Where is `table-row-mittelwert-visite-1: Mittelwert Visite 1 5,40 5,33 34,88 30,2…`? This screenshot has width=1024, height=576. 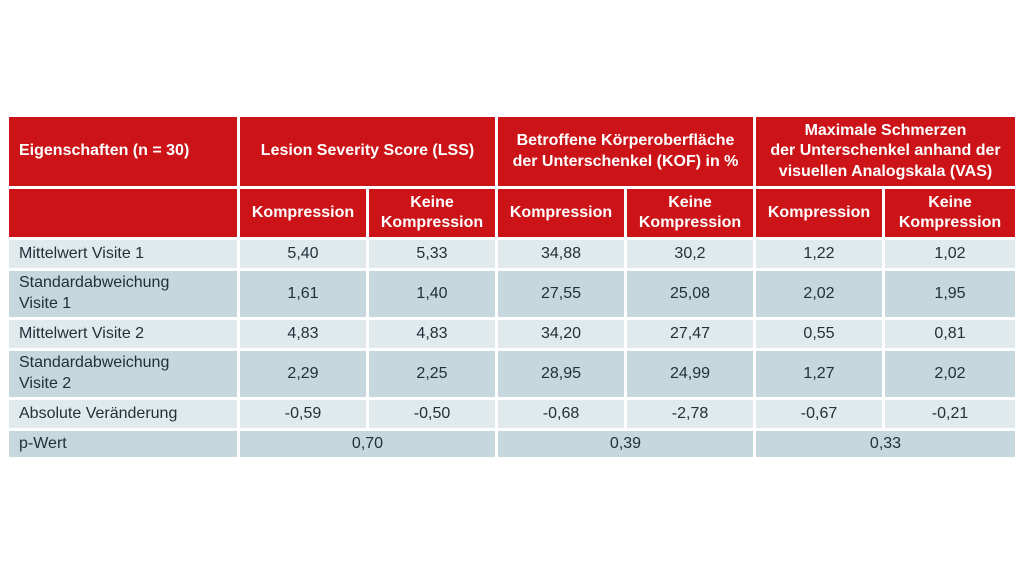
table-row-mittelwert-visite-1: Mittelwert Visite 1 5,40 5,33 34,88 30,2… is located at coordinates (512, 254).